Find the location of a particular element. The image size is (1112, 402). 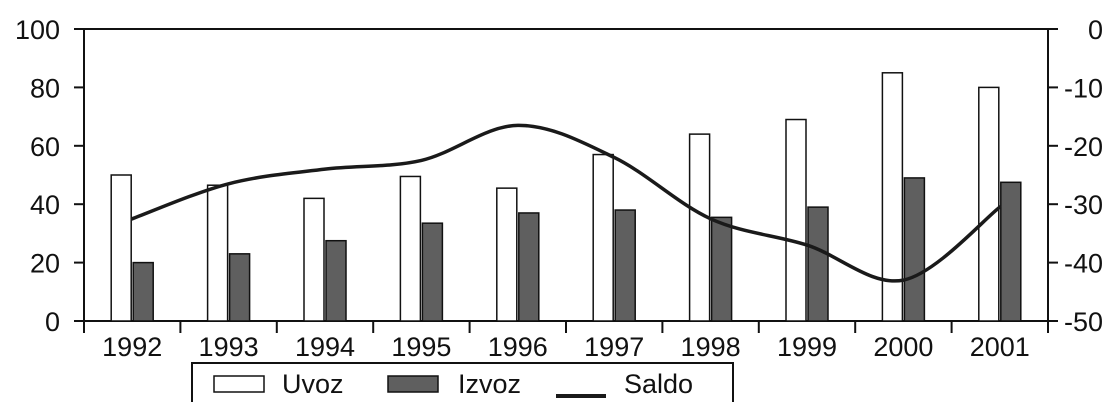

legend-label-izvoz: Izvoz is located at coordinates (489, 384).